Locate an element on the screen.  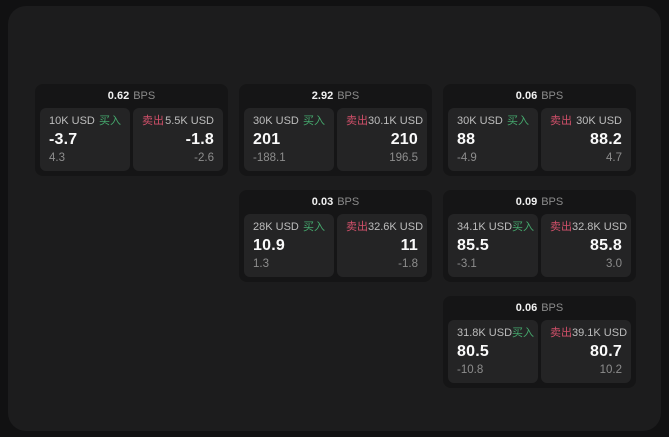
buy-notional: 28K USD is located at coordinates (276, 227).